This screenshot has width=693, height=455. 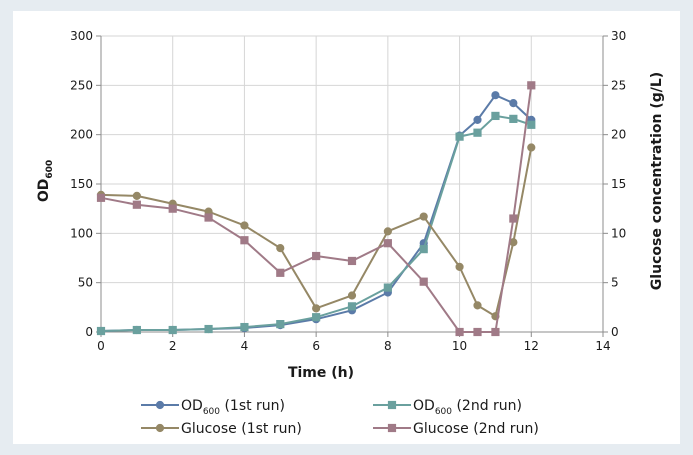 What do you see at coordinates (487, 406) in the screenshot?
I see `legend-label-suffix: (2nd run)` at bounding box center [487, 406].